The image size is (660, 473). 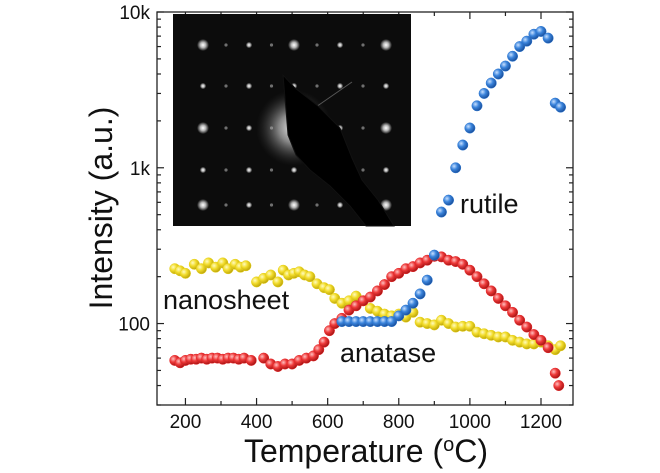 I want to click on x-tick-label: 200, so click(x=186, y=422).